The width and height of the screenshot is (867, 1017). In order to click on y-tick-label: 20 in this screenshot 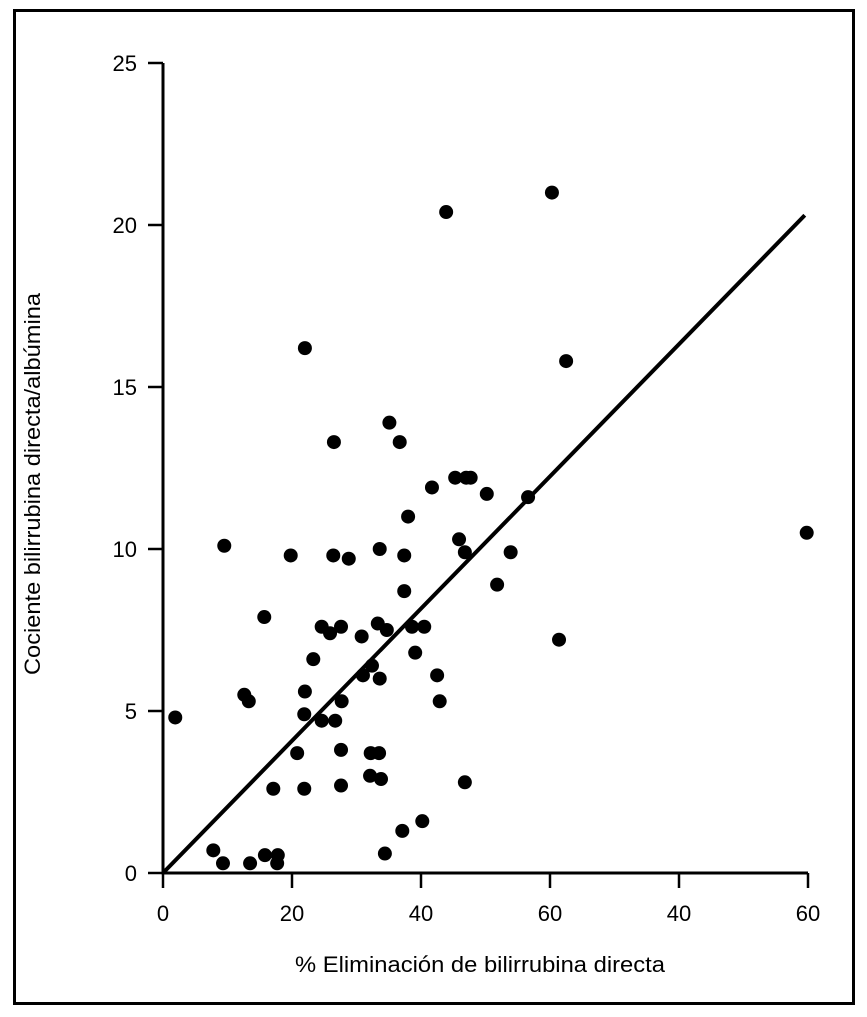, I will do `click(125, 225)`.